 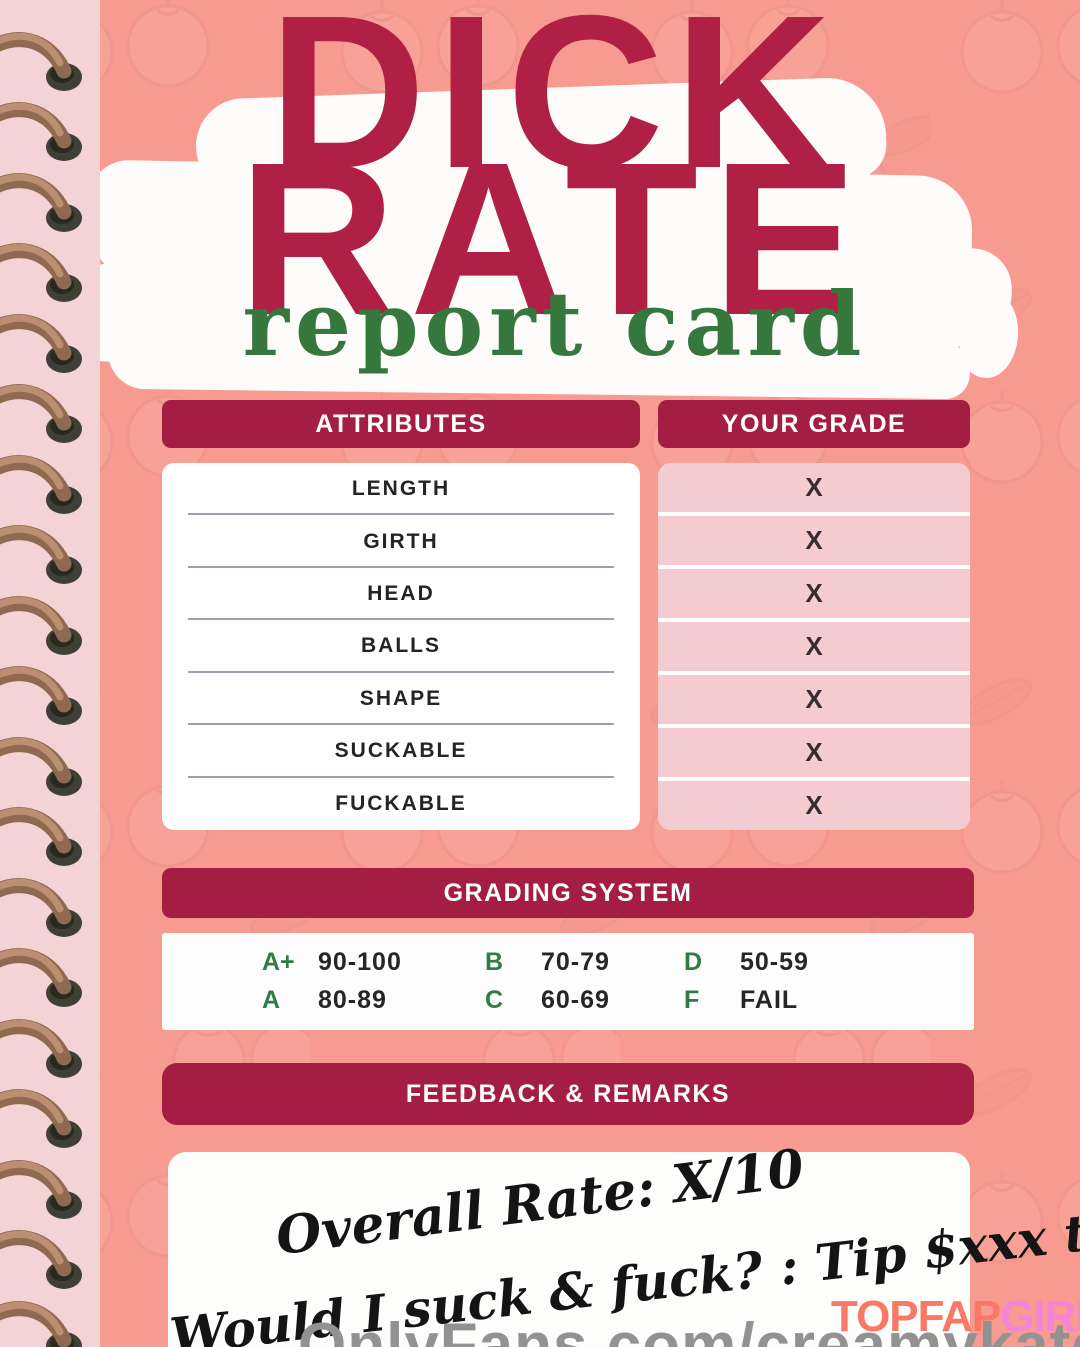 I want to click on grade-letter: A, so click(x=271, y=1000).